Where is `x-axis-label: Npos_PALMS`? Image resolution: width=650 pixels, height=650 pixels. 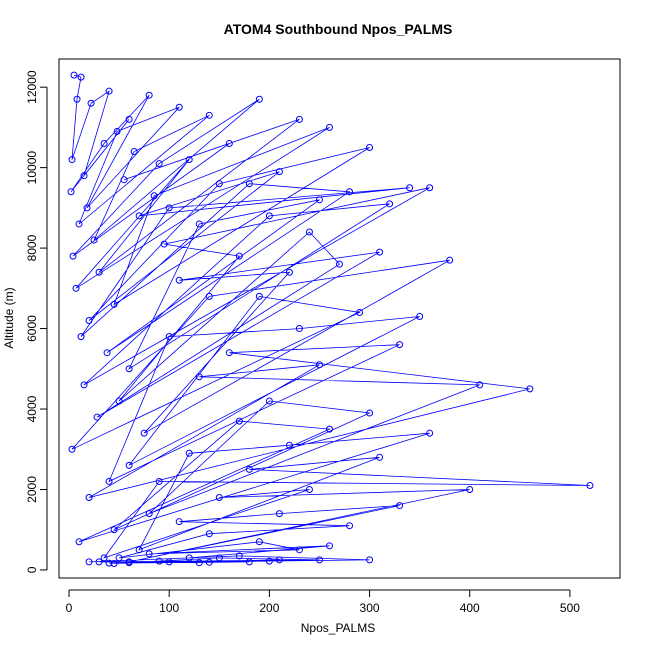
x-axis-label: Npos_PALMS is located at coordinates (338, 628).